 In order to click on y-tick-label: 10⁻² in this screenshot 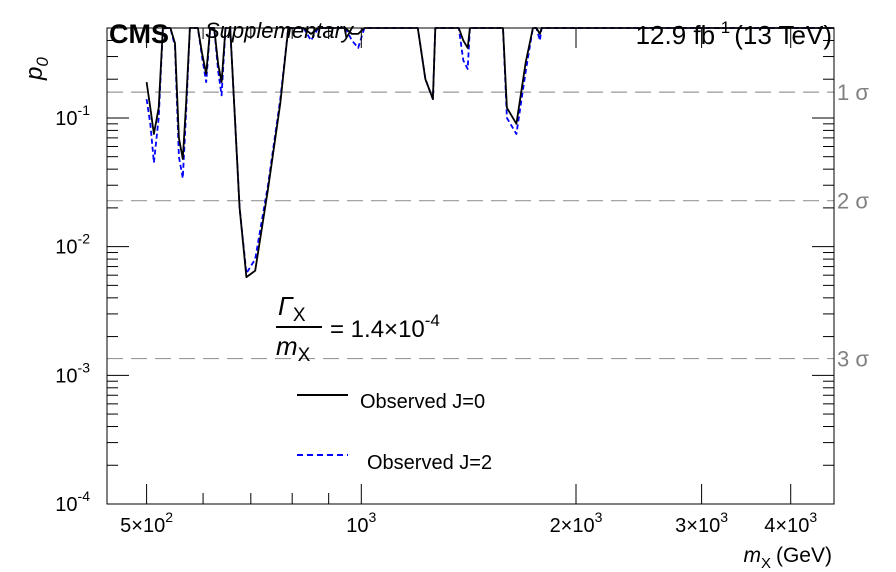, I will do `click(72, 245)`.